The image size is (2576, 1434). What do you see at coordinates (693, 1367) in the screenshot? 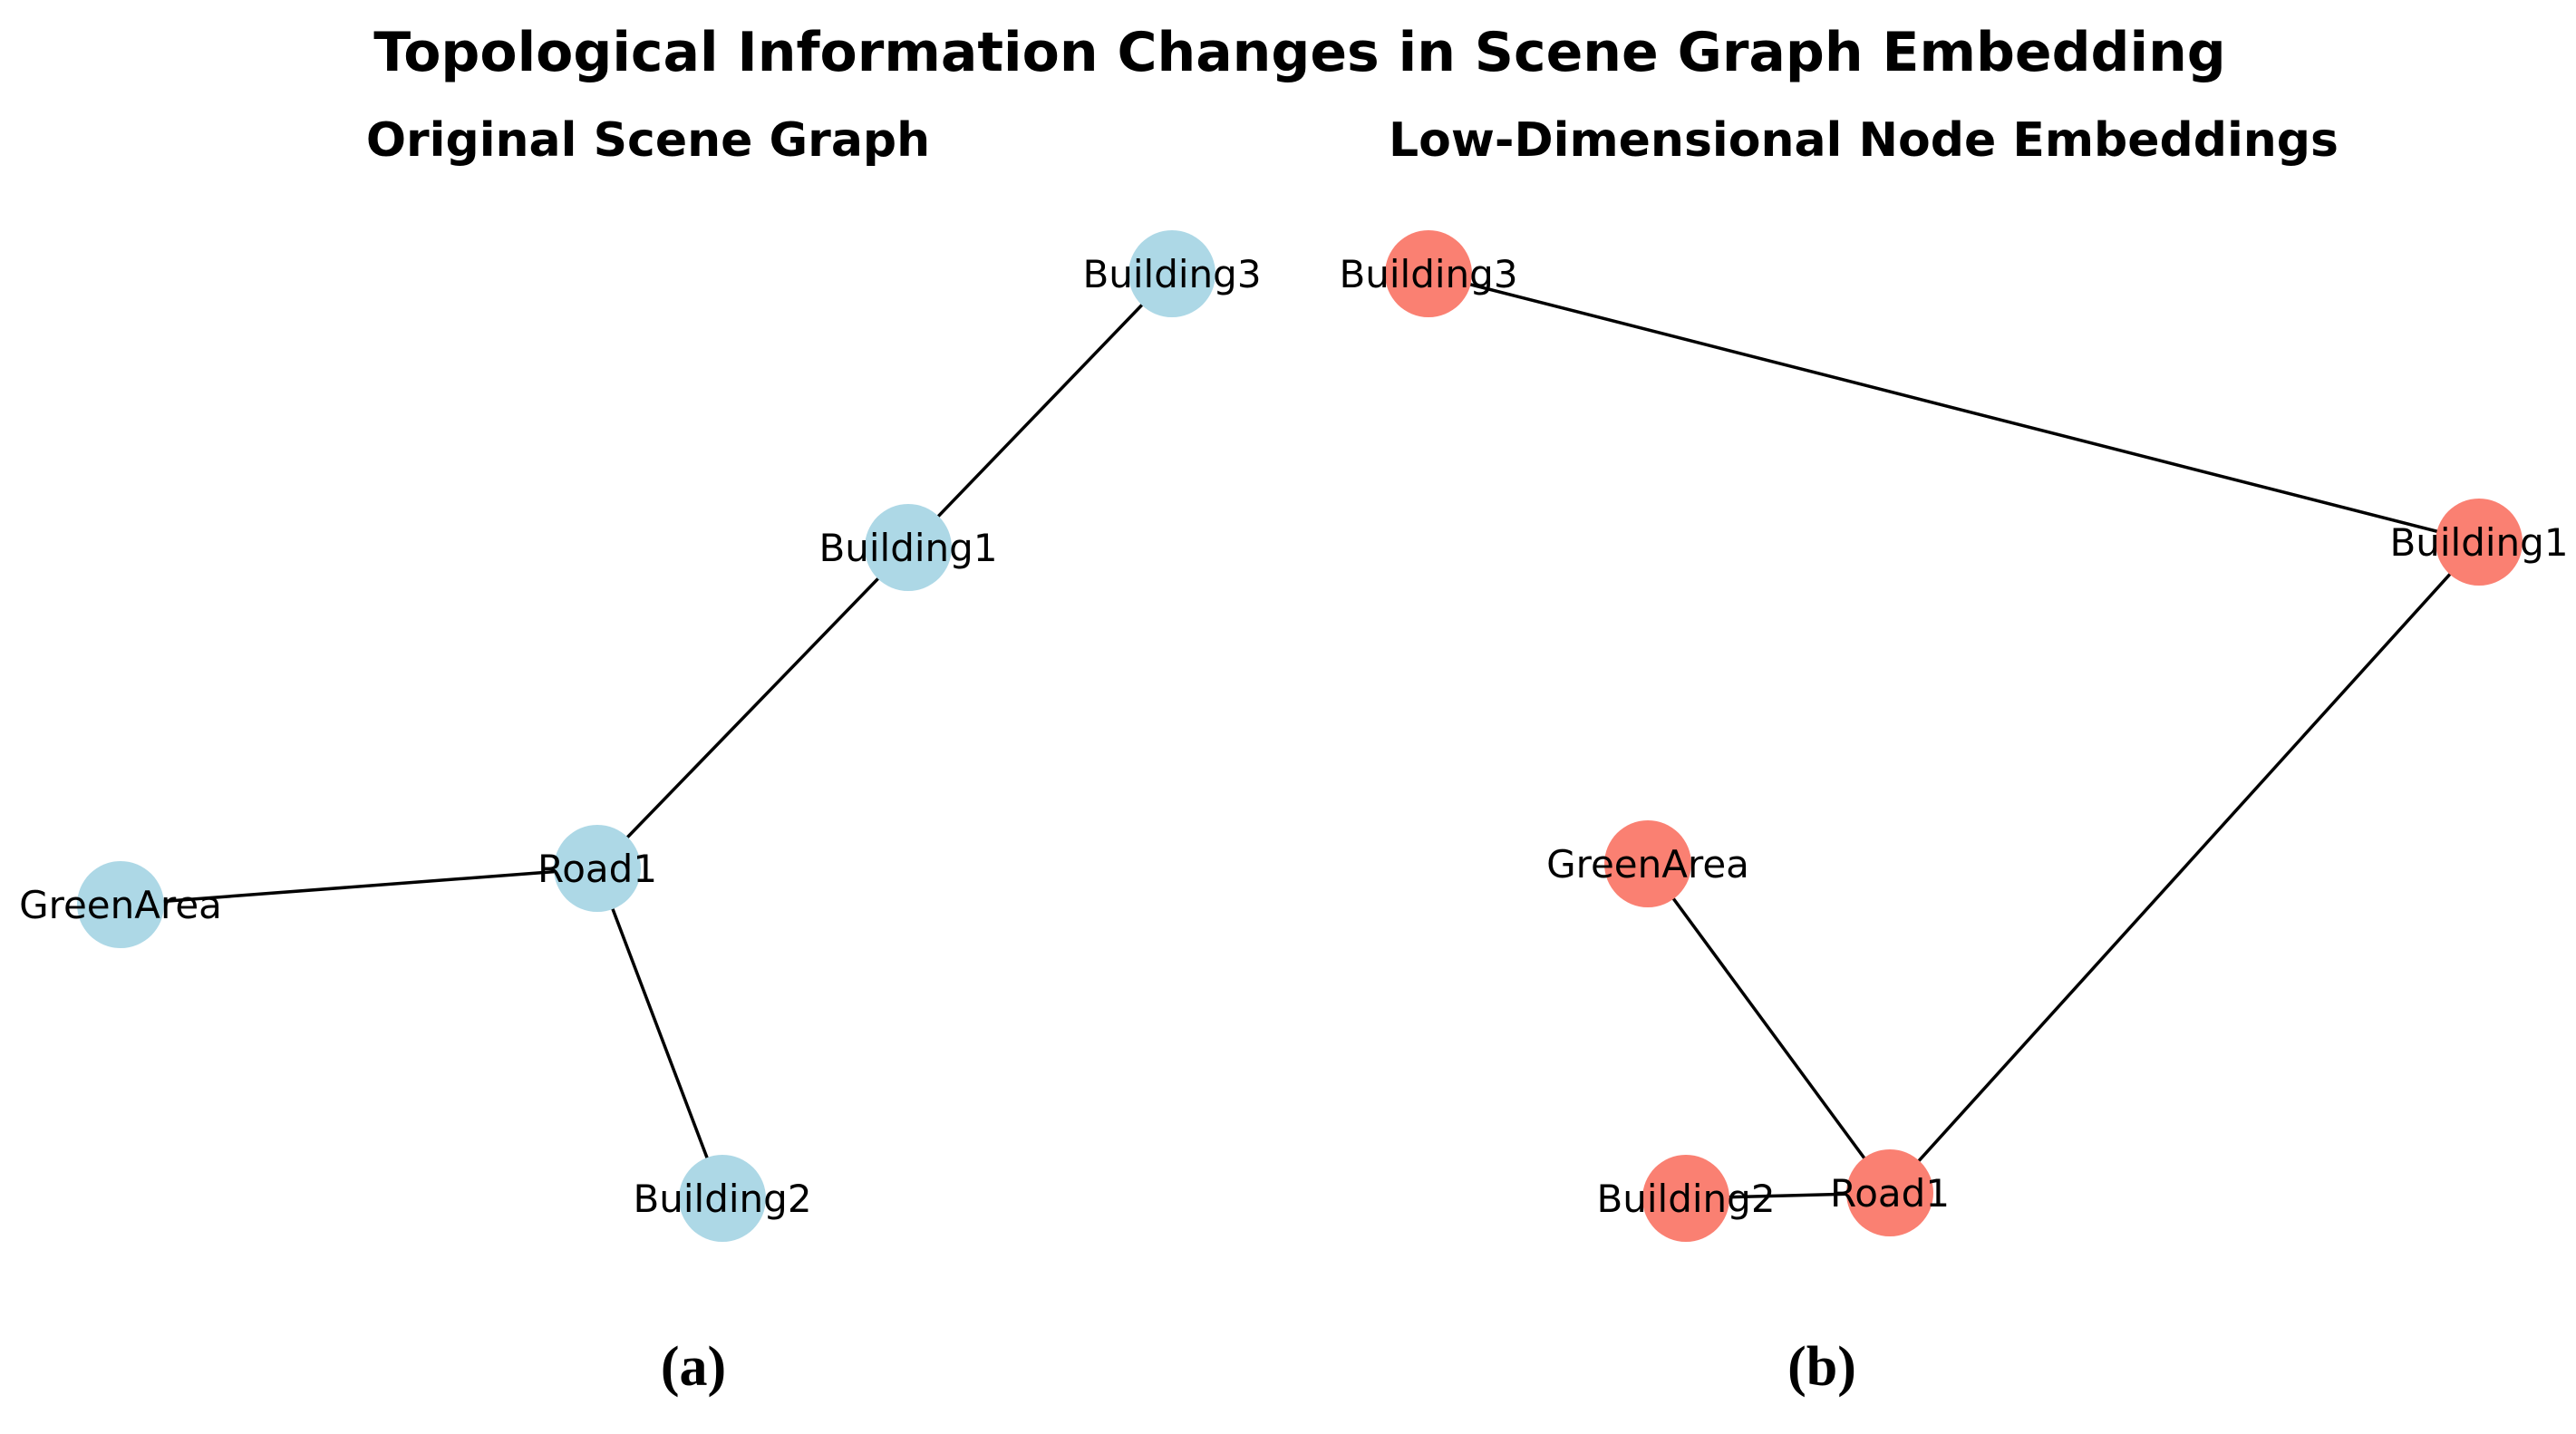
I see `panel-a-caption: (a)` at bounding box center [693, 1367].